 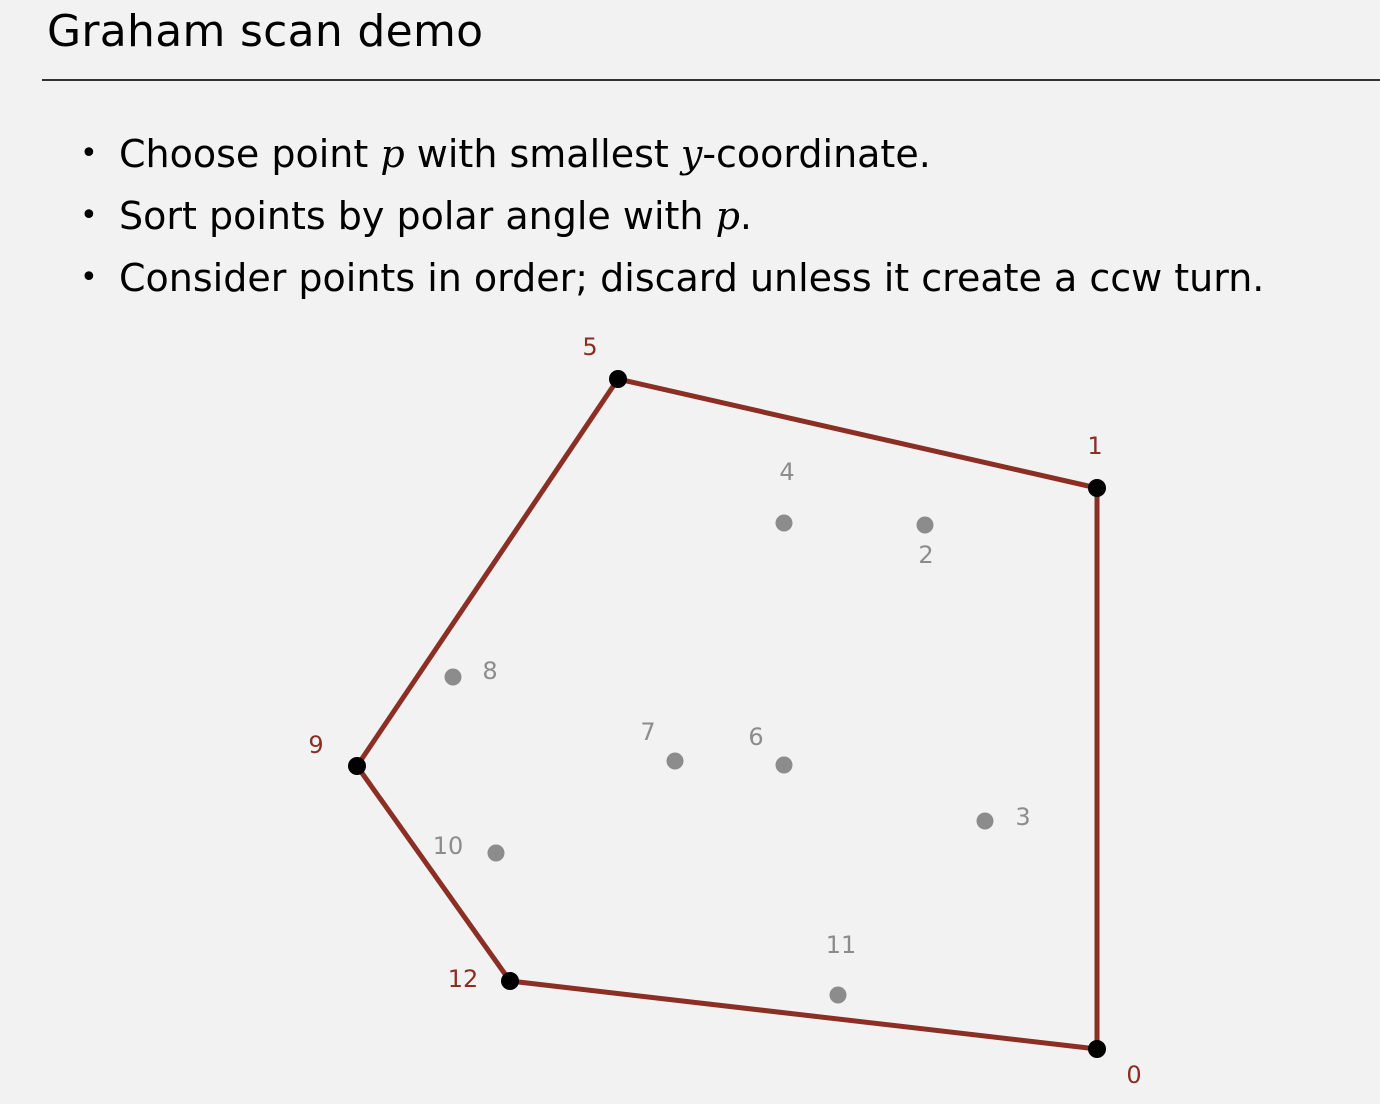 I want to click on point-label-2: 2, so click(x=925, y=555).